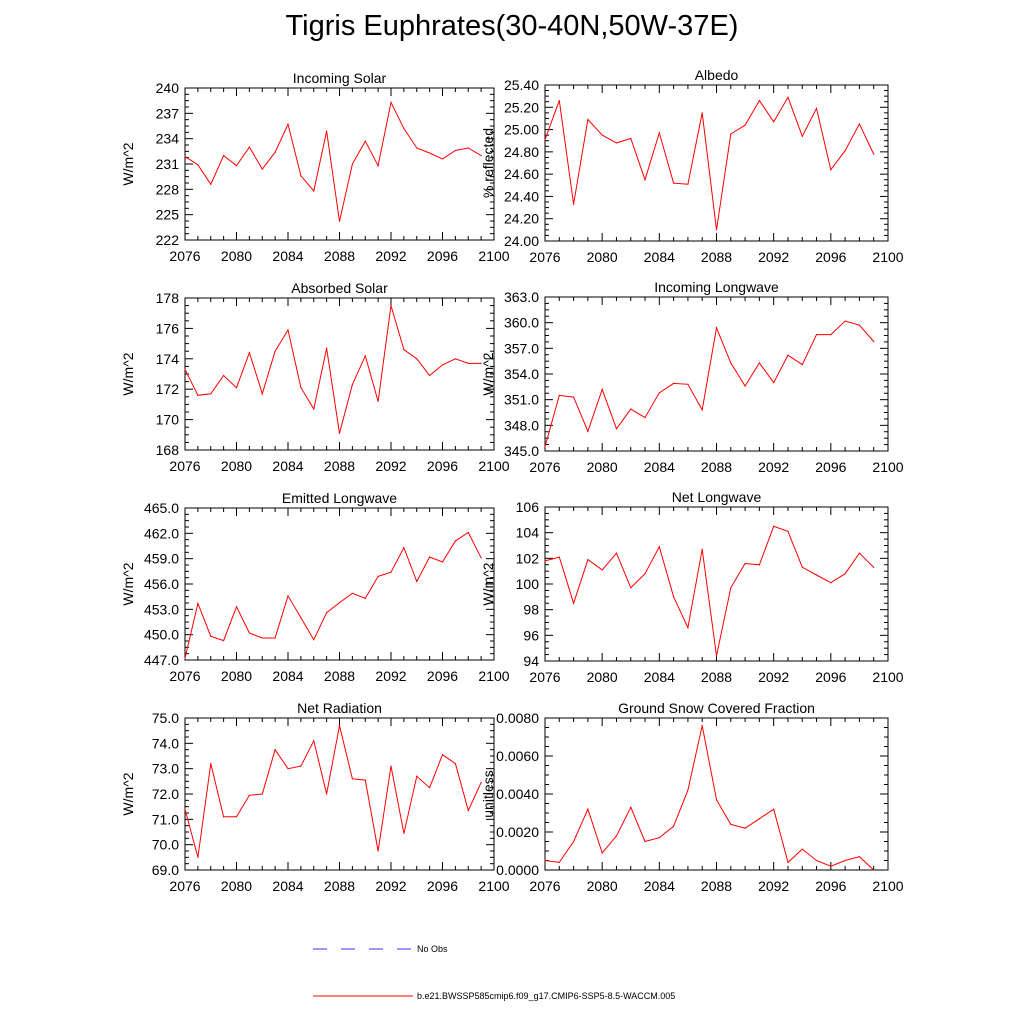  I want to click on panel-3-xtick-label: 2076, so click(184, 466).